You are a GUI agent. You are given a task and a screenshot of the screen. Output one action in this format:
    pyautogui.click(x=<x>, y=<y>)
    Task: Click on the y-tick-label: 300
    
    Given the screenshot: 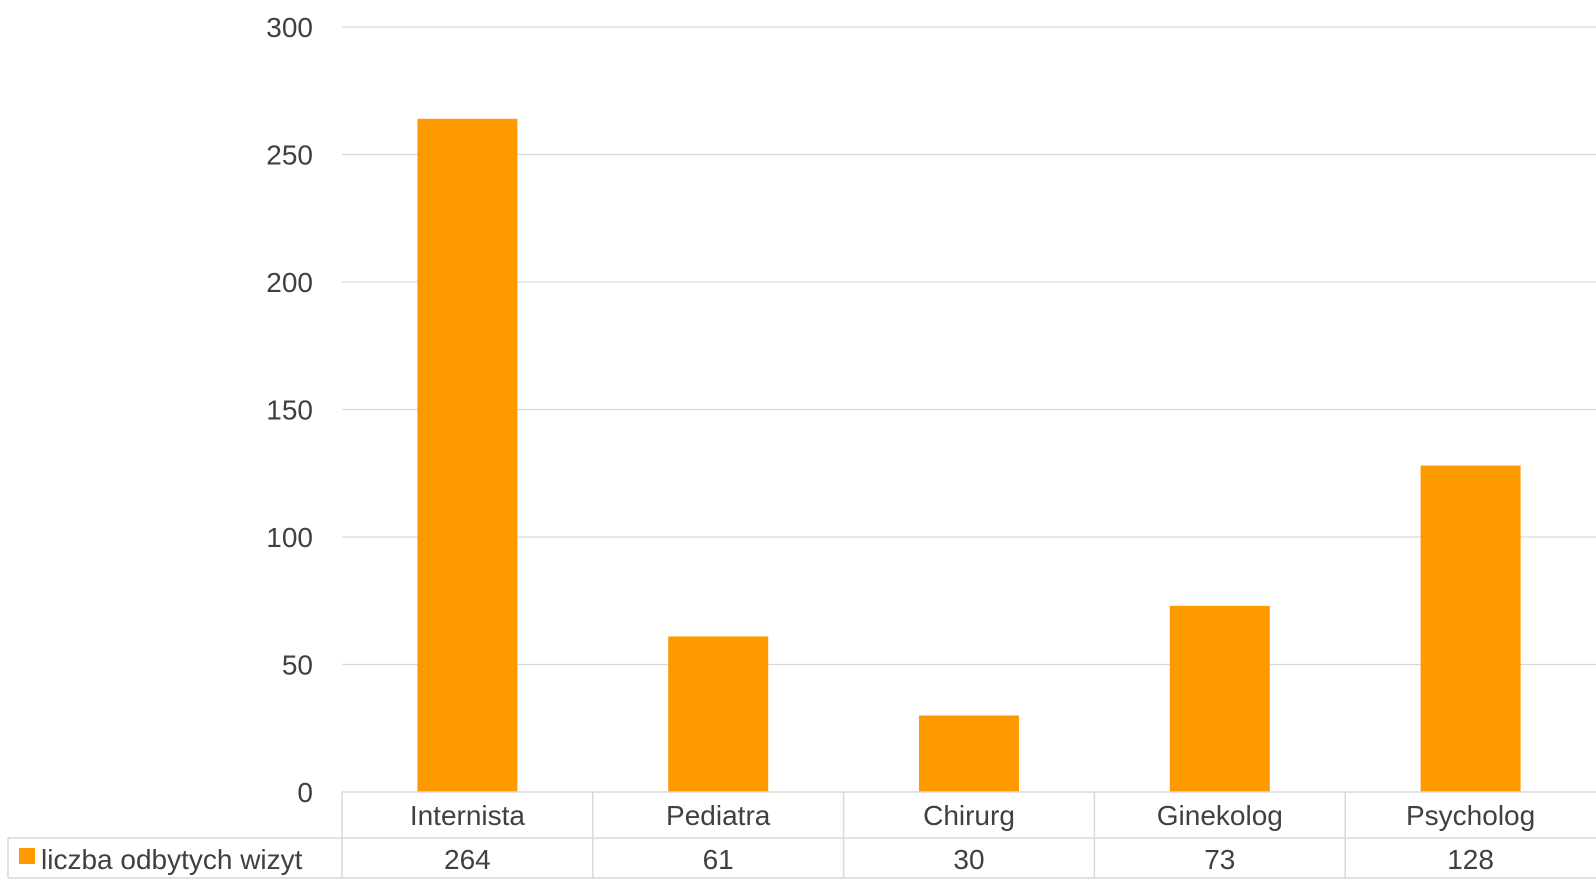 What is the action you would take?
    pyautogui.click(x=289, y=27)
    